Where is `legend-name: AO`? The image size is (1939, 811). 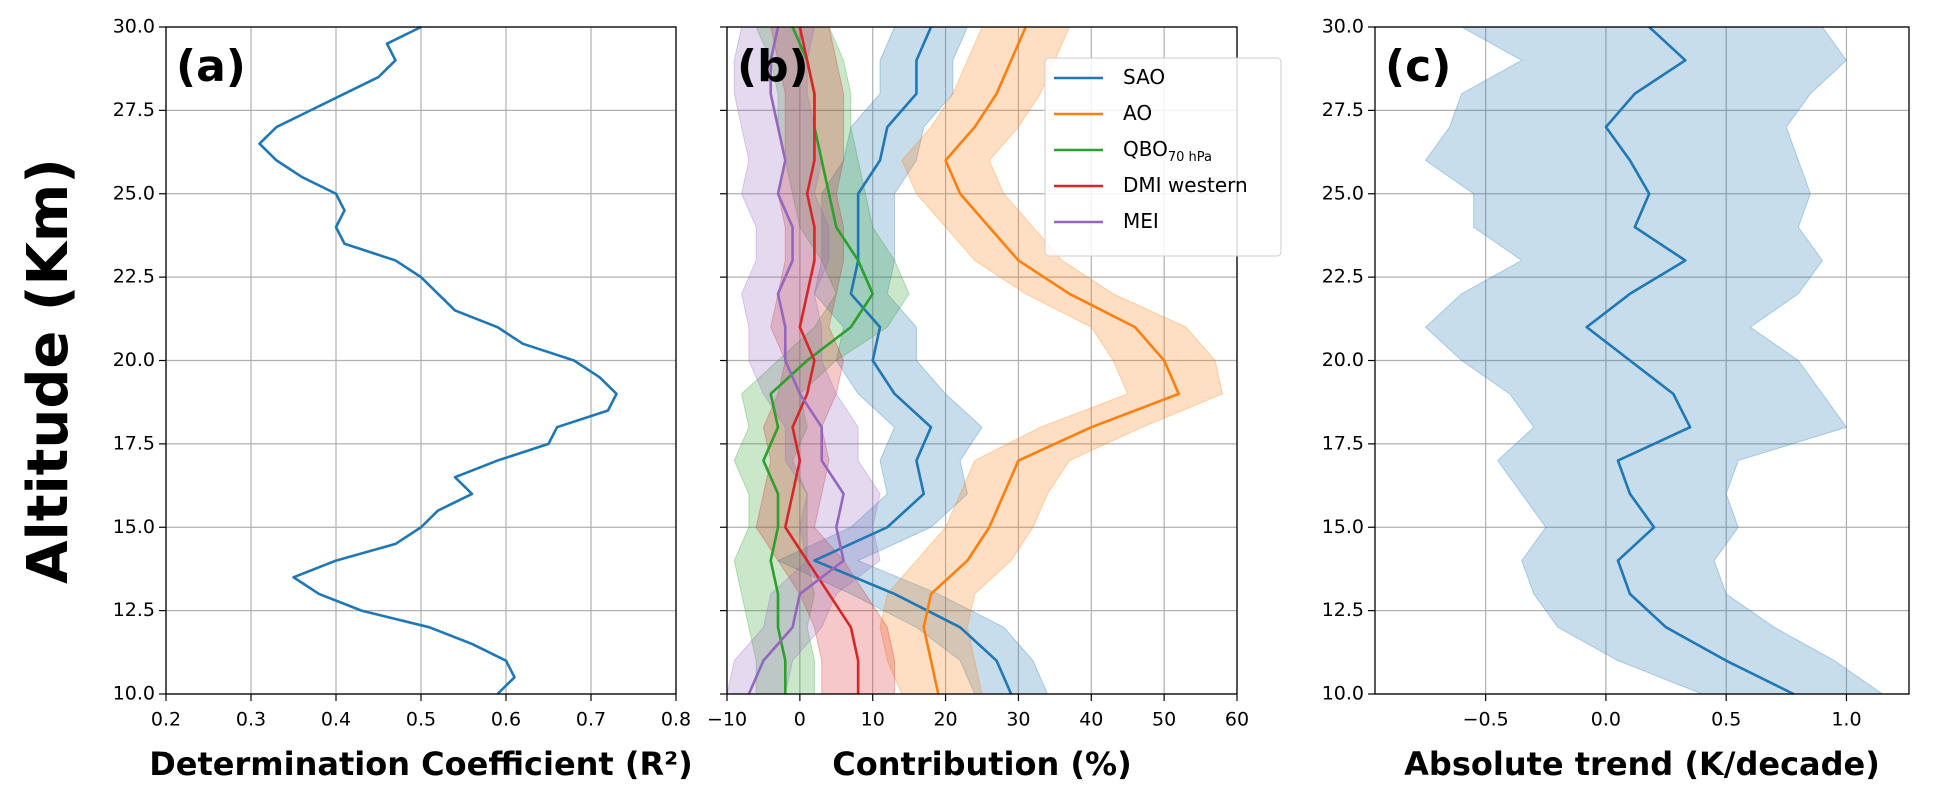
legend-name: AO is located at coordinates (1137, 113).